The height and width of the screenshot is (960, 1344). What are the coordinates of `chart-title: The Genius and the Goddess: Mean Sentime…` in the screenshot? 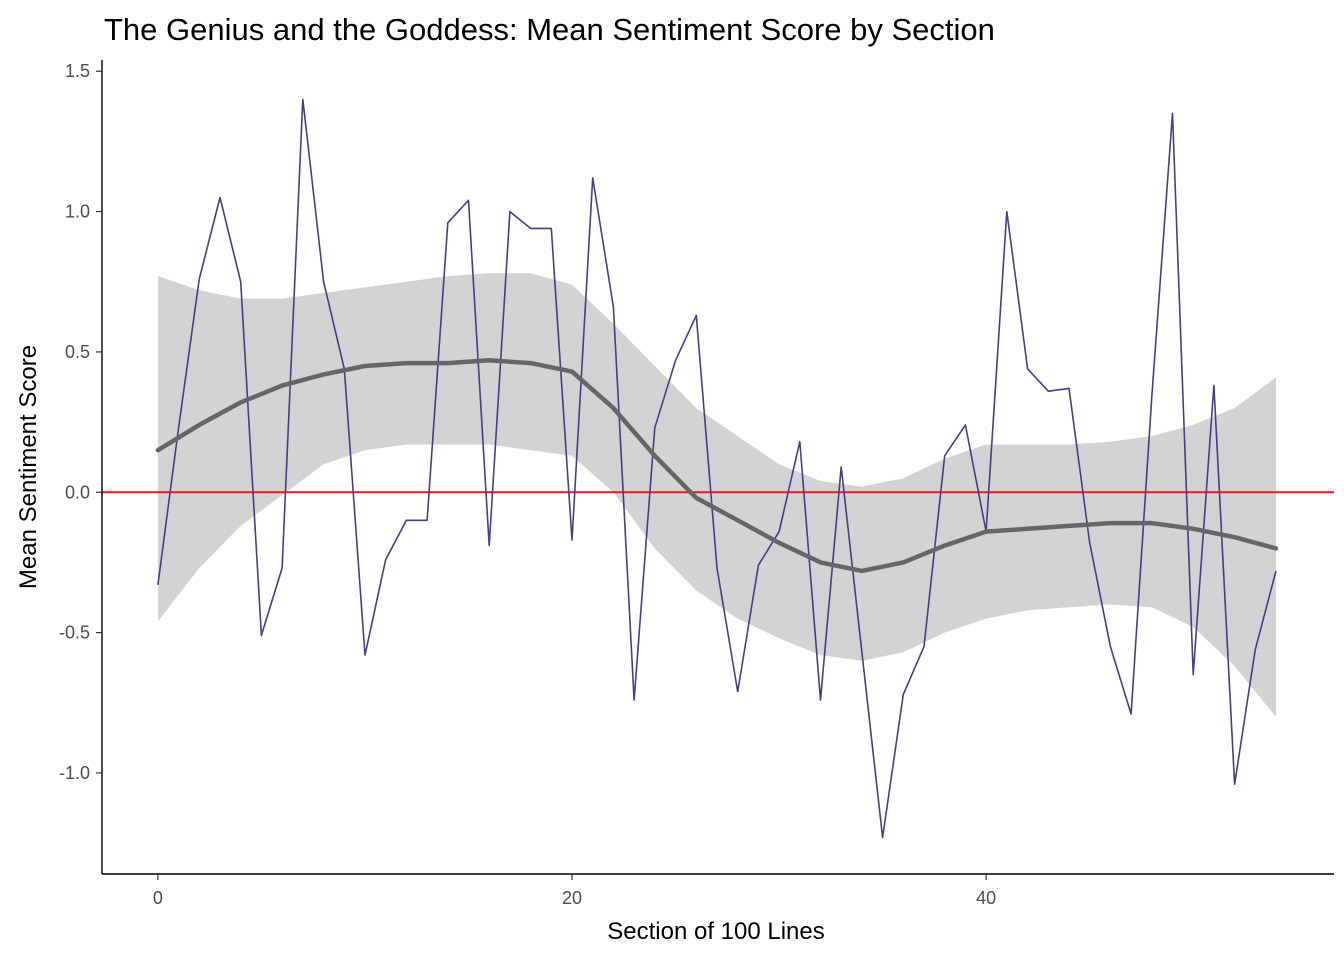 It's located at (549, 29).